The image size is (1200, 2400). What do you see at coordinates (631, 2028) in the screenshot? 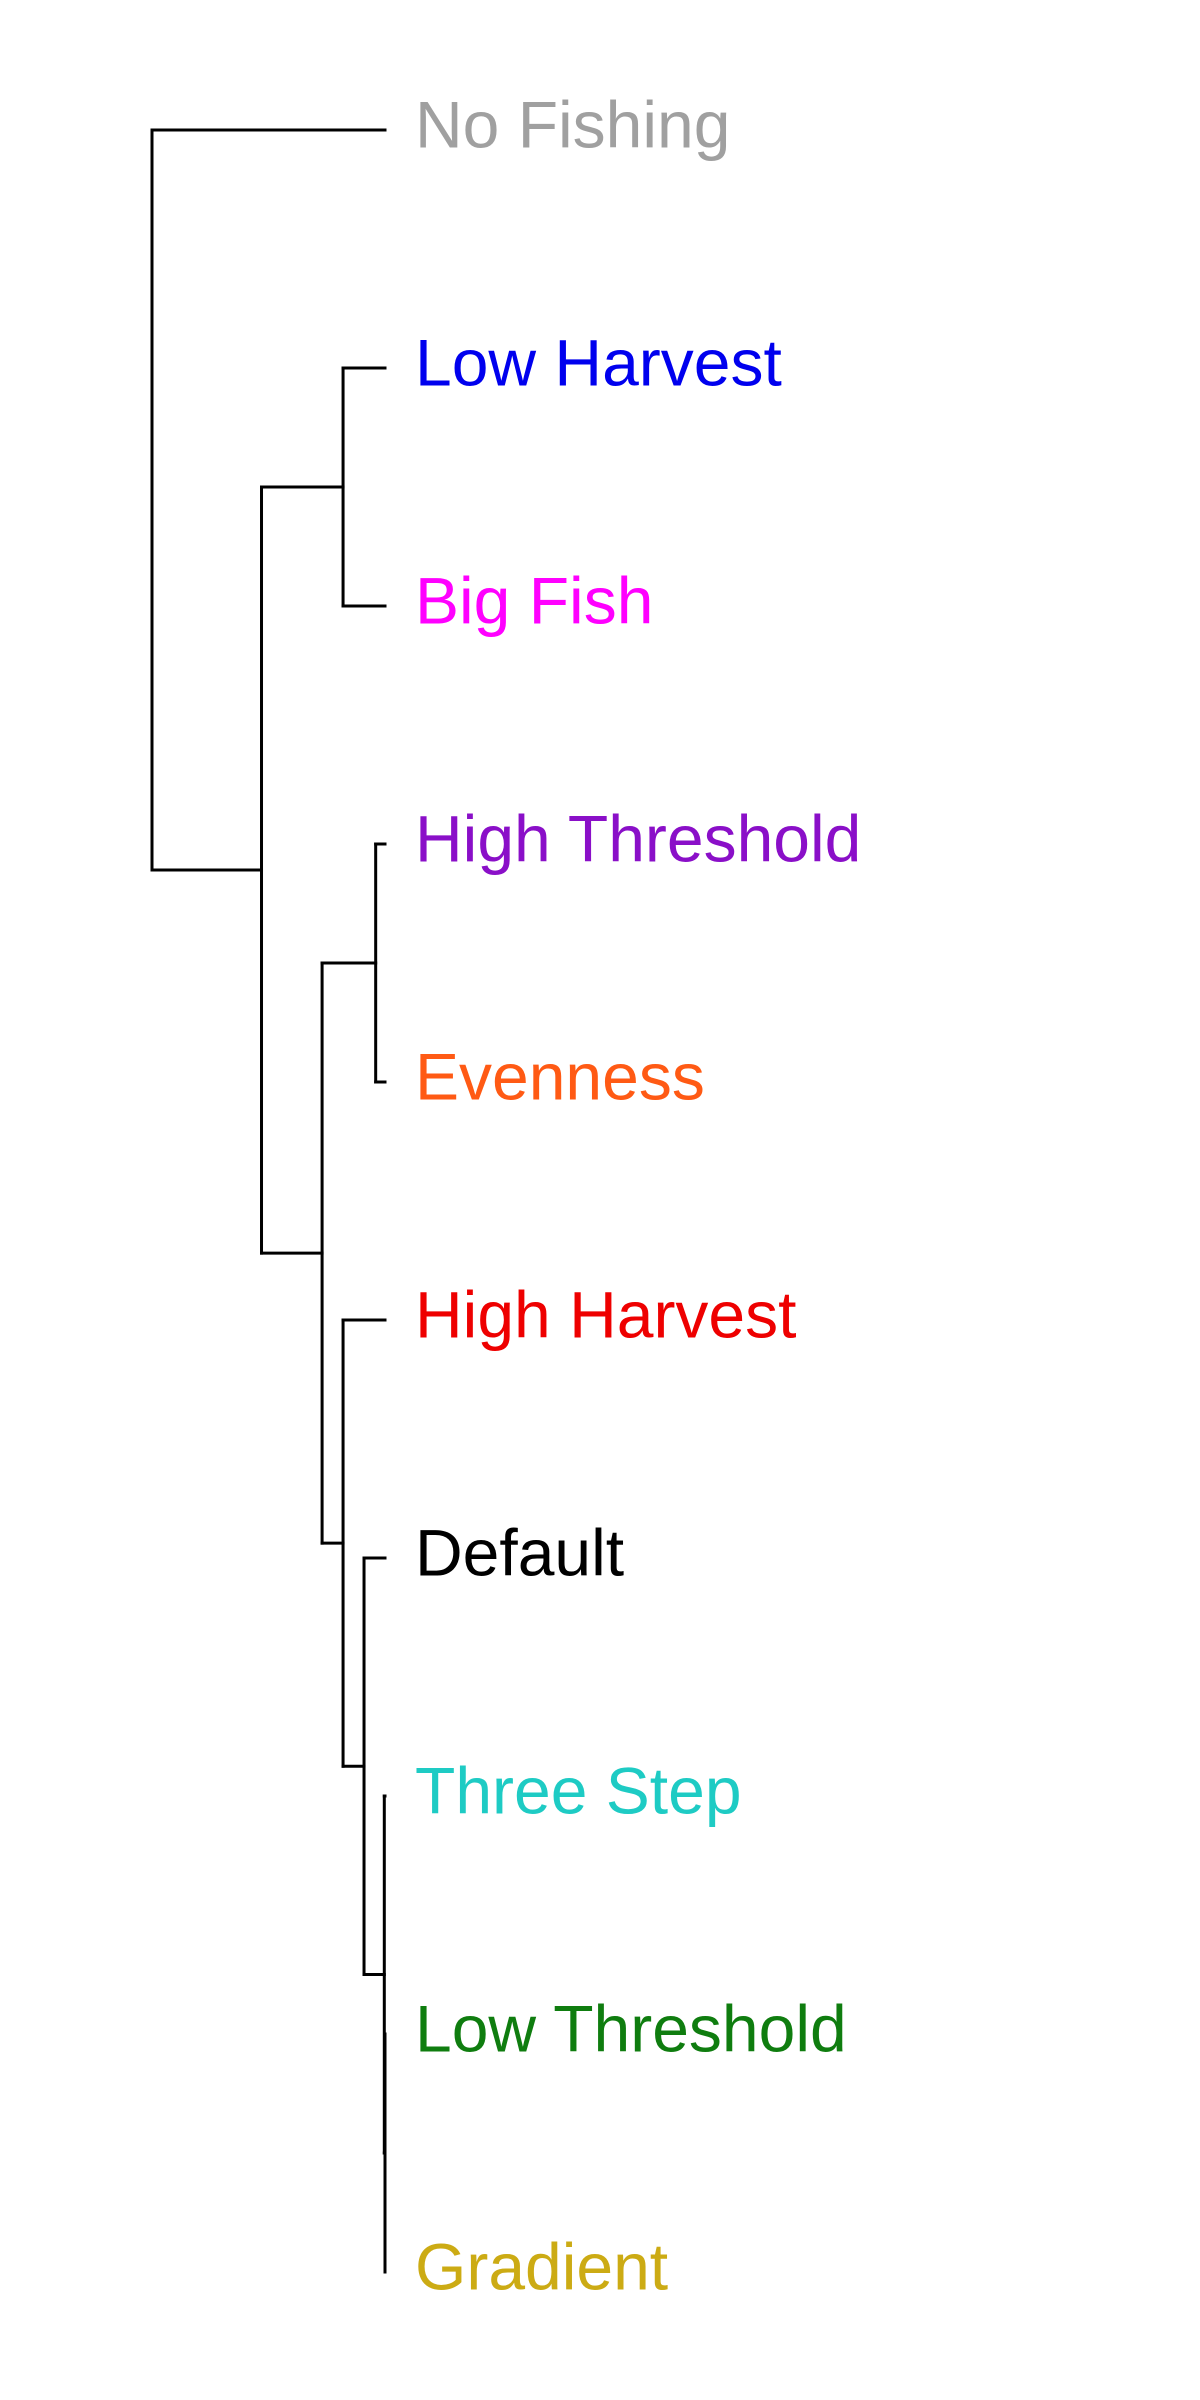
I see `leaf-label-low-threshold: Low Threshold` at bounding box center [631, 2028].